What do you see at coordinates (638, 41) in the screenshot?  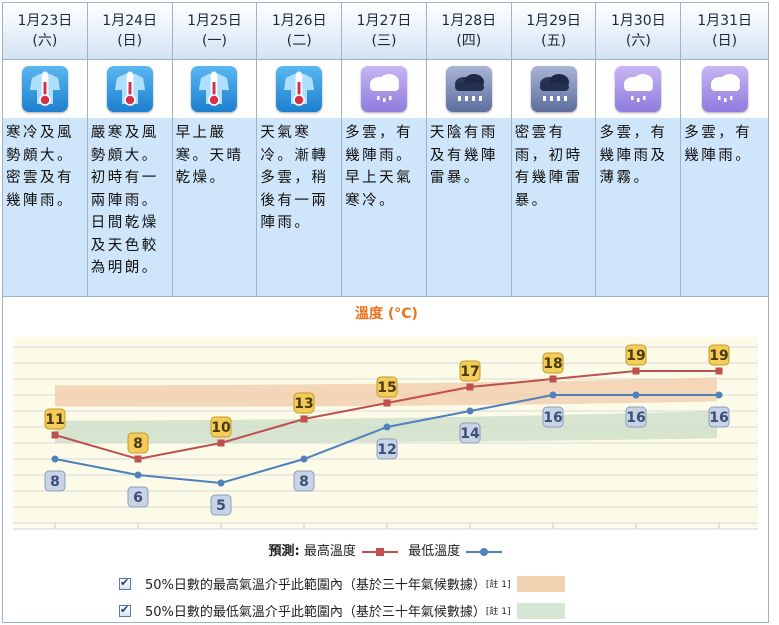 I see `forecast-weekday: (六)` at bounding box center [638, 41].